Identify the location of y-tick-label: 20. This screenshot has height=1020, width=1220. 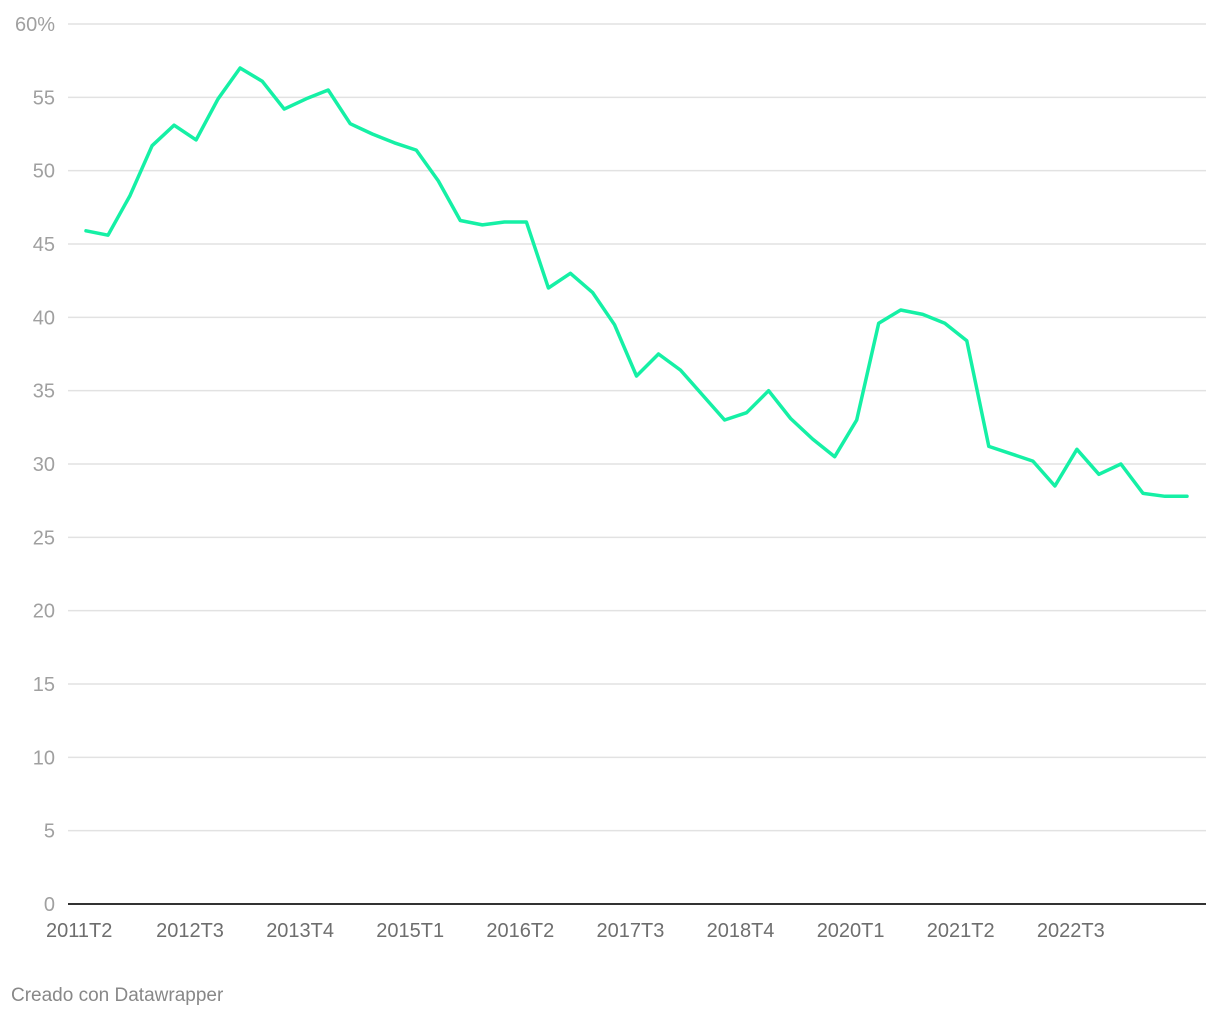
(44, 612).